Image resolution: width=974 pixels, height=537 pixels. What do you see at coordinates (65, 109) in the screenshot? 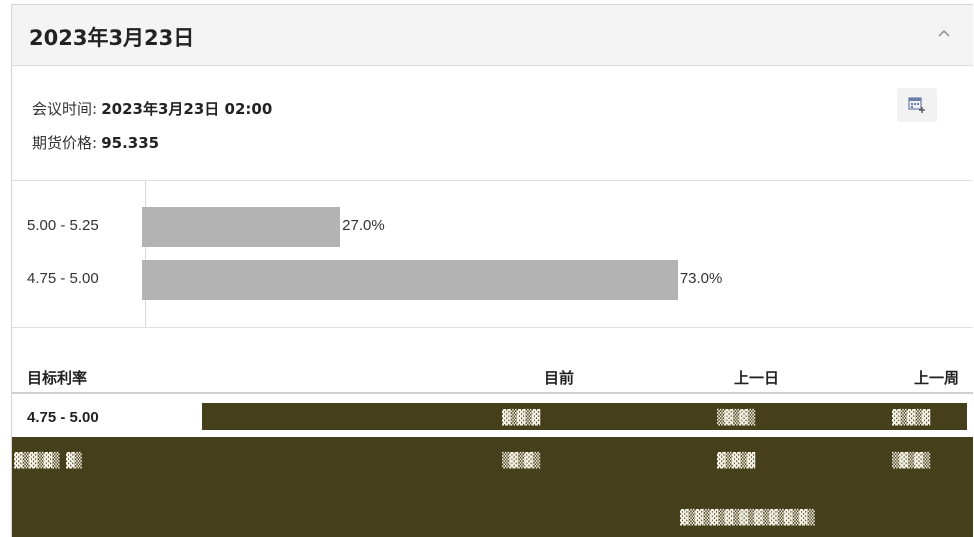
I see `meeting-time-label: 会议时间:` at bounding box center [65, 109].